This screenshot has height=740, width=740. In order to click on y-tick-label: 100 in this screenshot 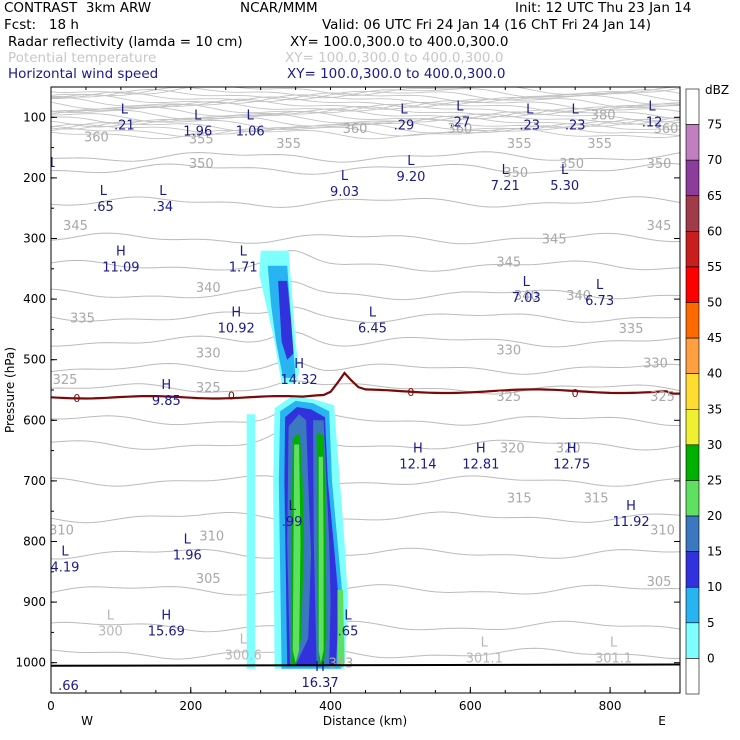, I will do `click(34, 117)`.